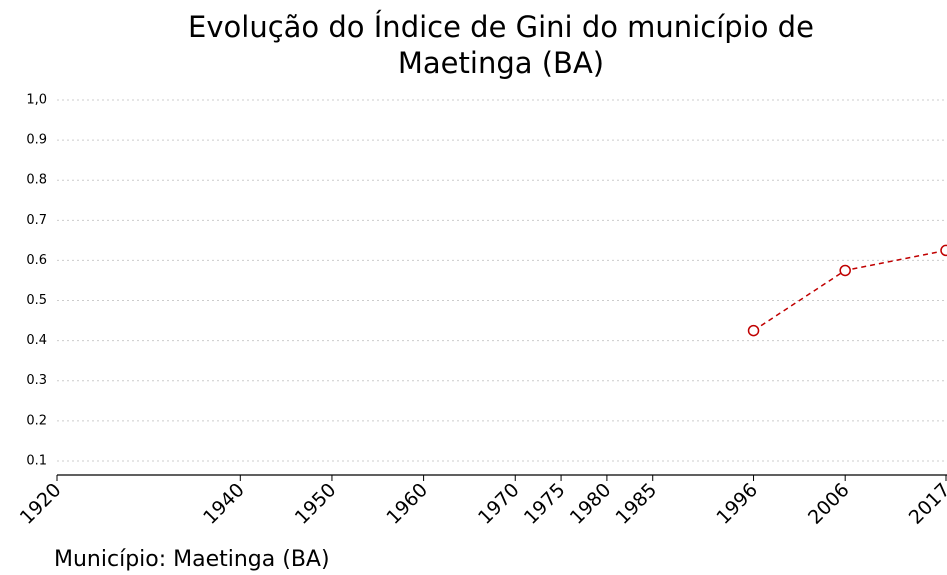  I want to click on y-tick-label: 0.5, so click(36, 300).